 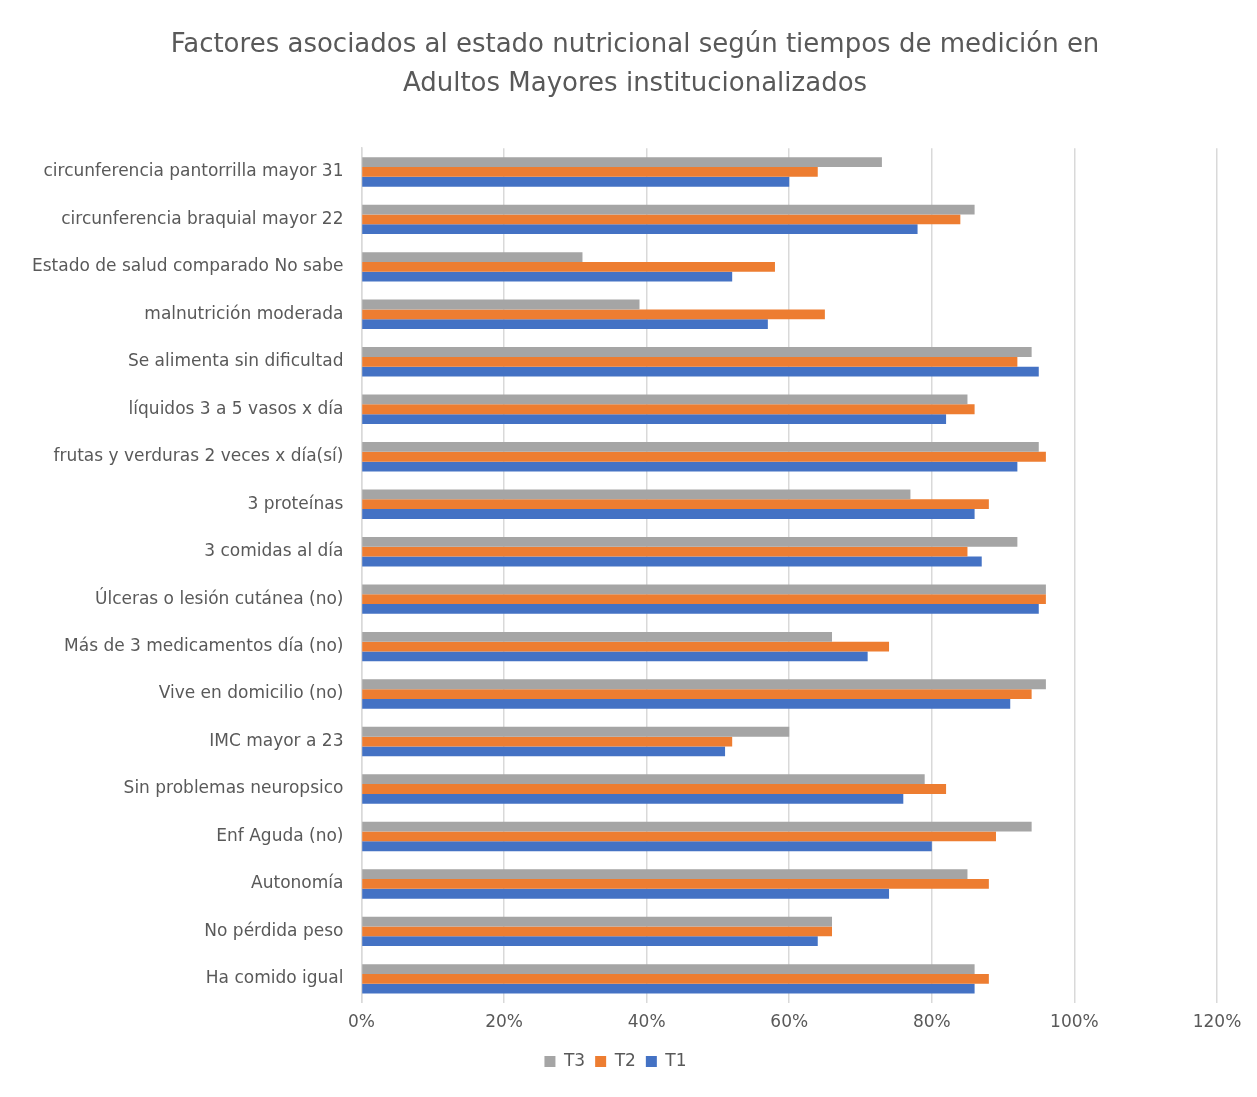 I want to click on y-tick-label: Estado de salud comparado No sabe, so click(x=187, y=265).